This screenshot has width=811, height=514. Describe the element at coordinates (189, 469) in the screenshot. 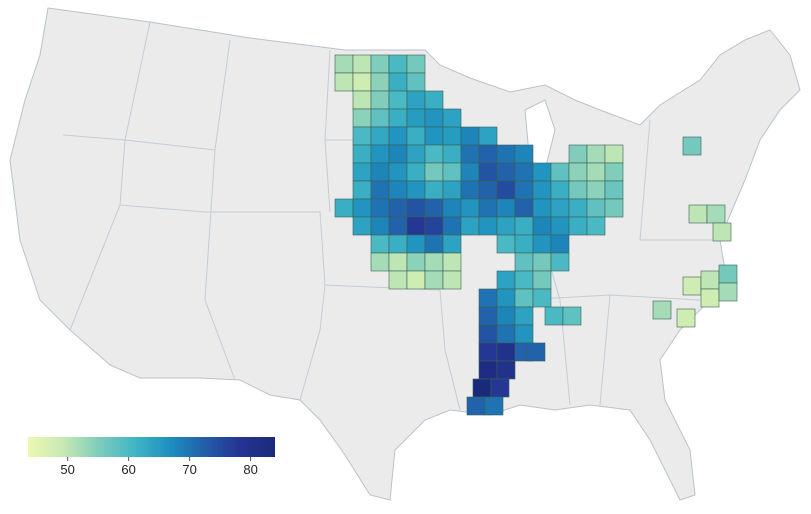

I see `colorbar-tick-label: 70` at that location.